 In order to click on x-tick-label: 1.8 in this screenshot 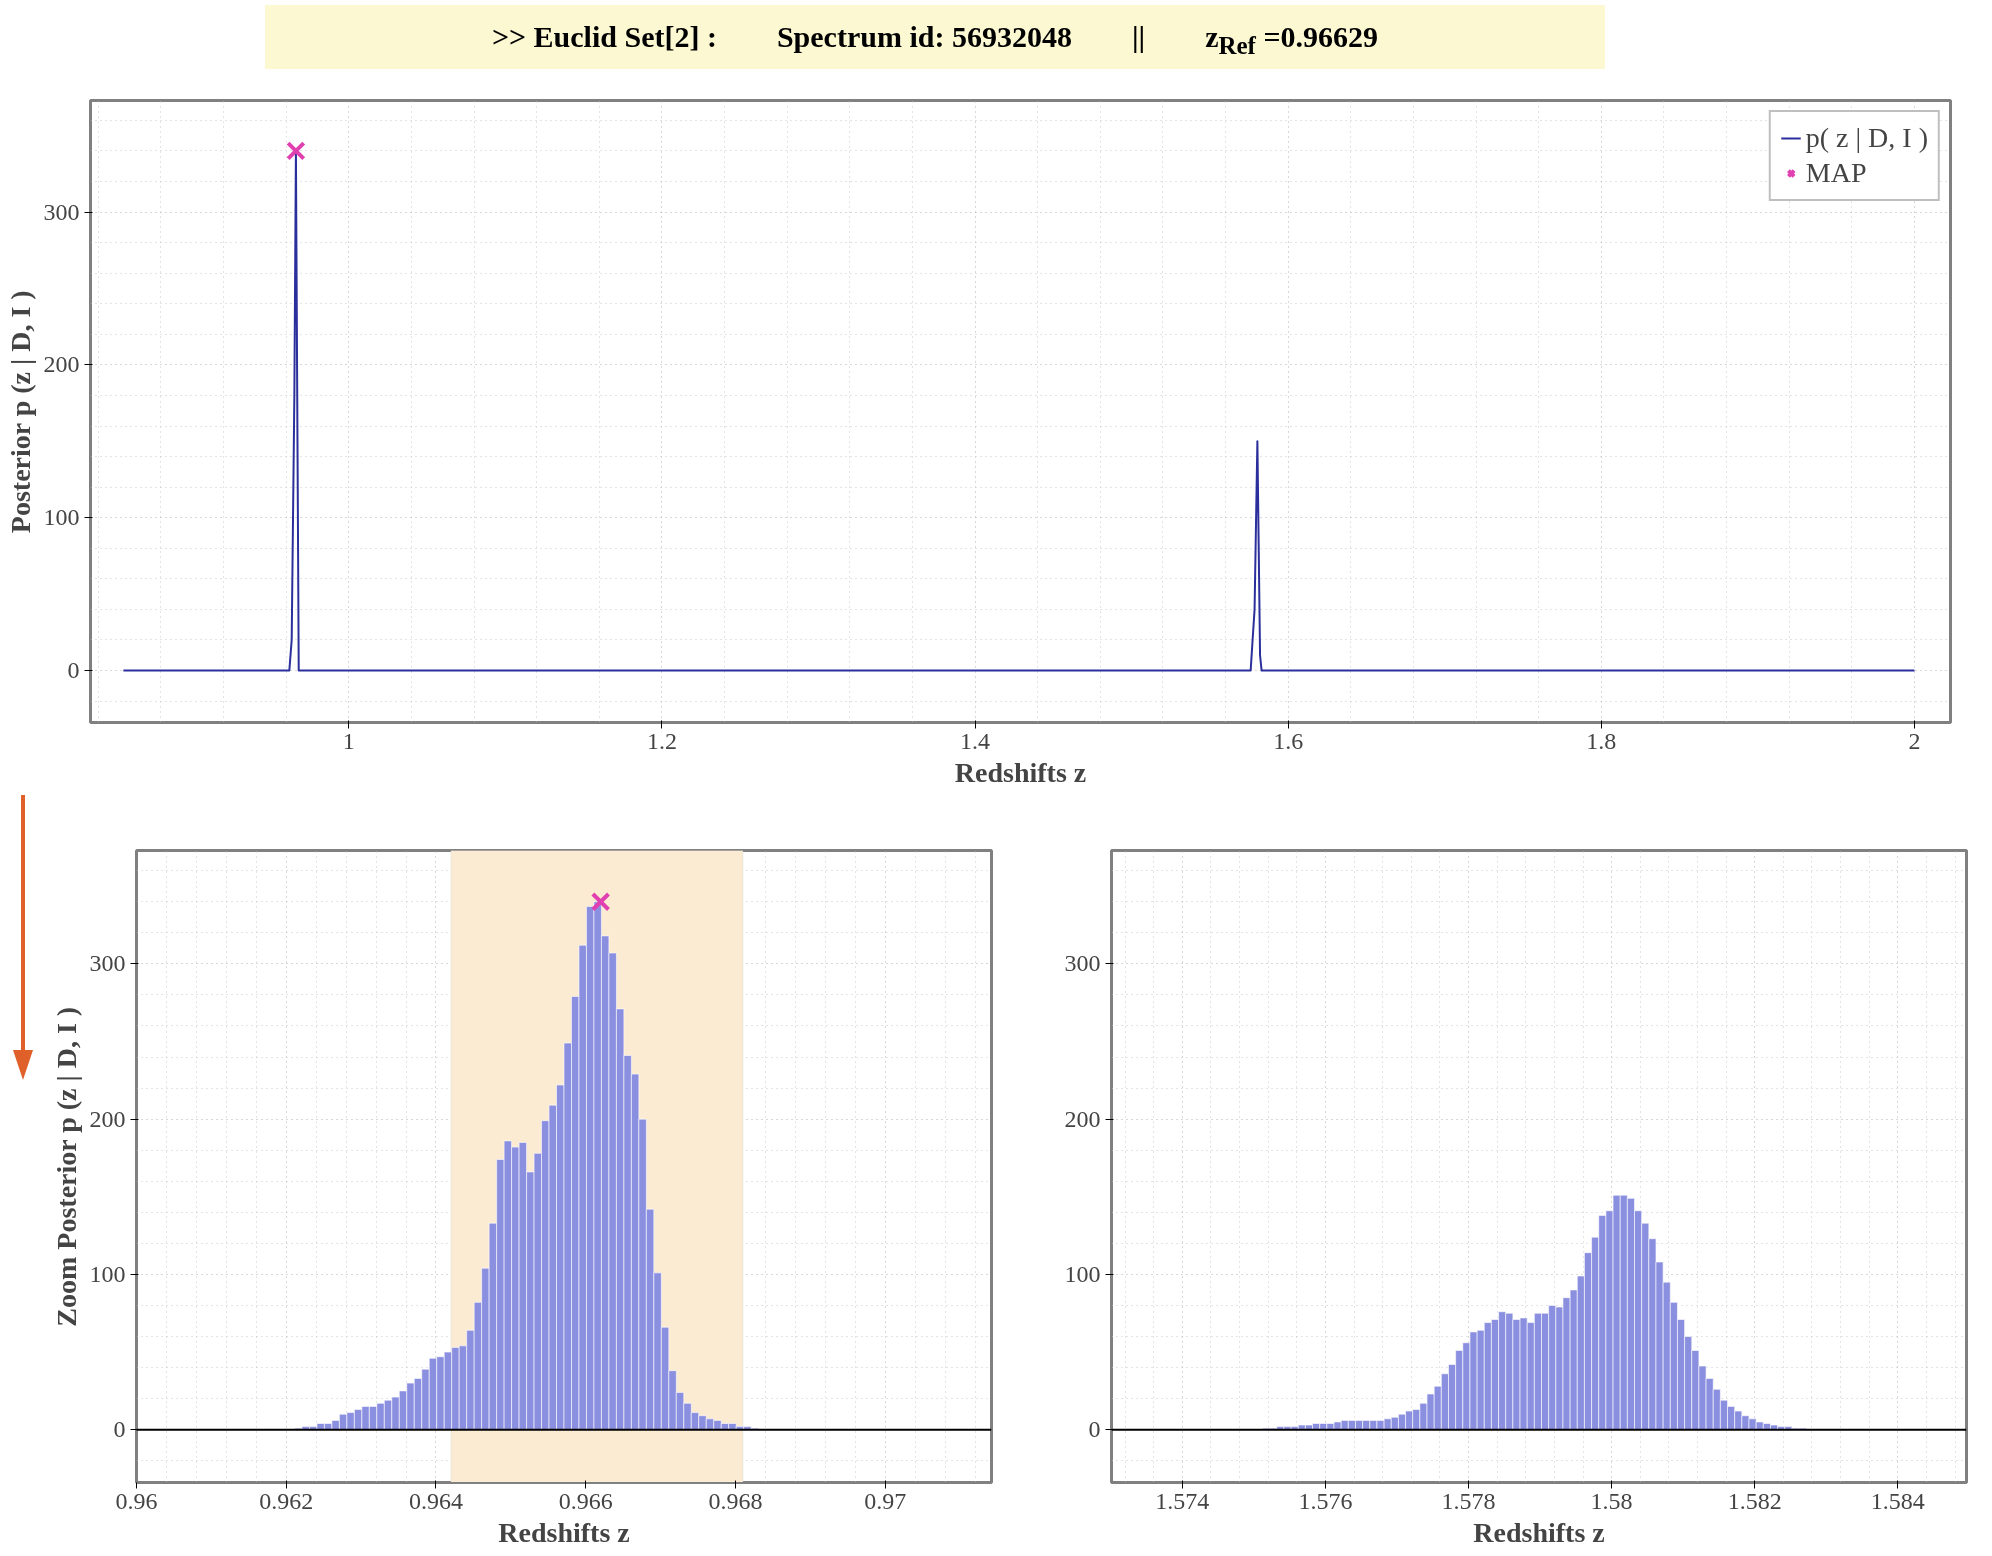, I will do `click(1601, 740)`.